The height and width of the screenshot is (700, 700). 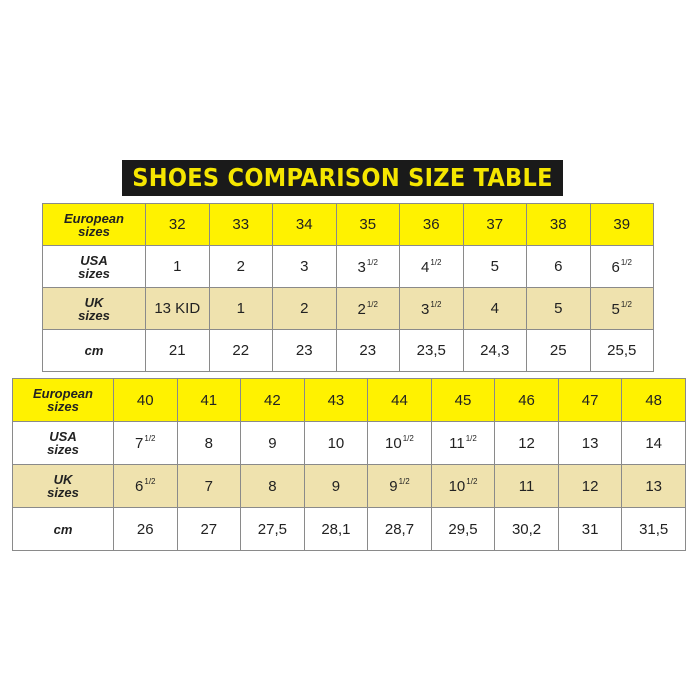 What do you see at coordinates (653, 443) in the screenshot?
I see `size-cell: 14` at bounding box center [653, 443].